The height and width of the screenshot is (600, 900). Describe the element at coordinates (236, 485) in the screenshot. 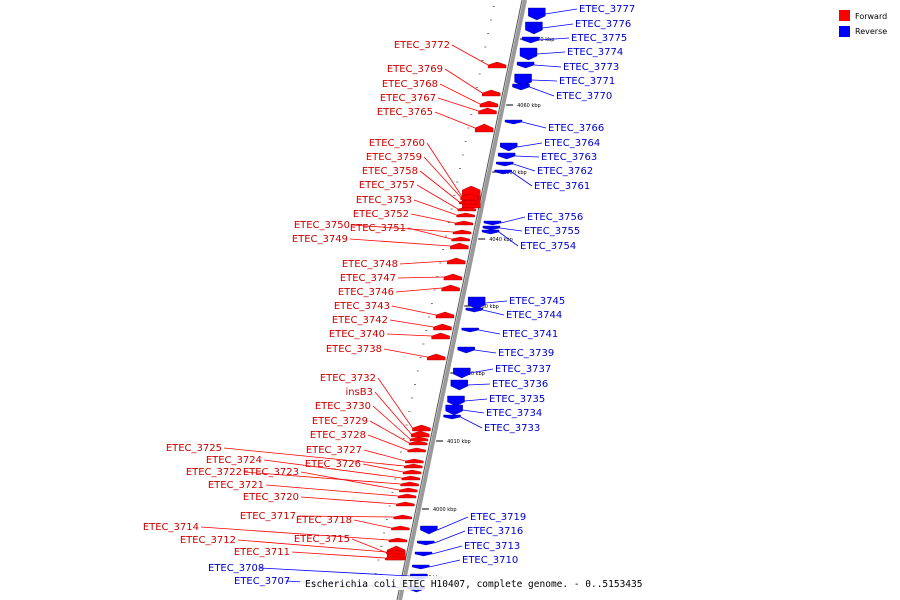

I see `forward-gene-label: ETEC_3721` at that location.